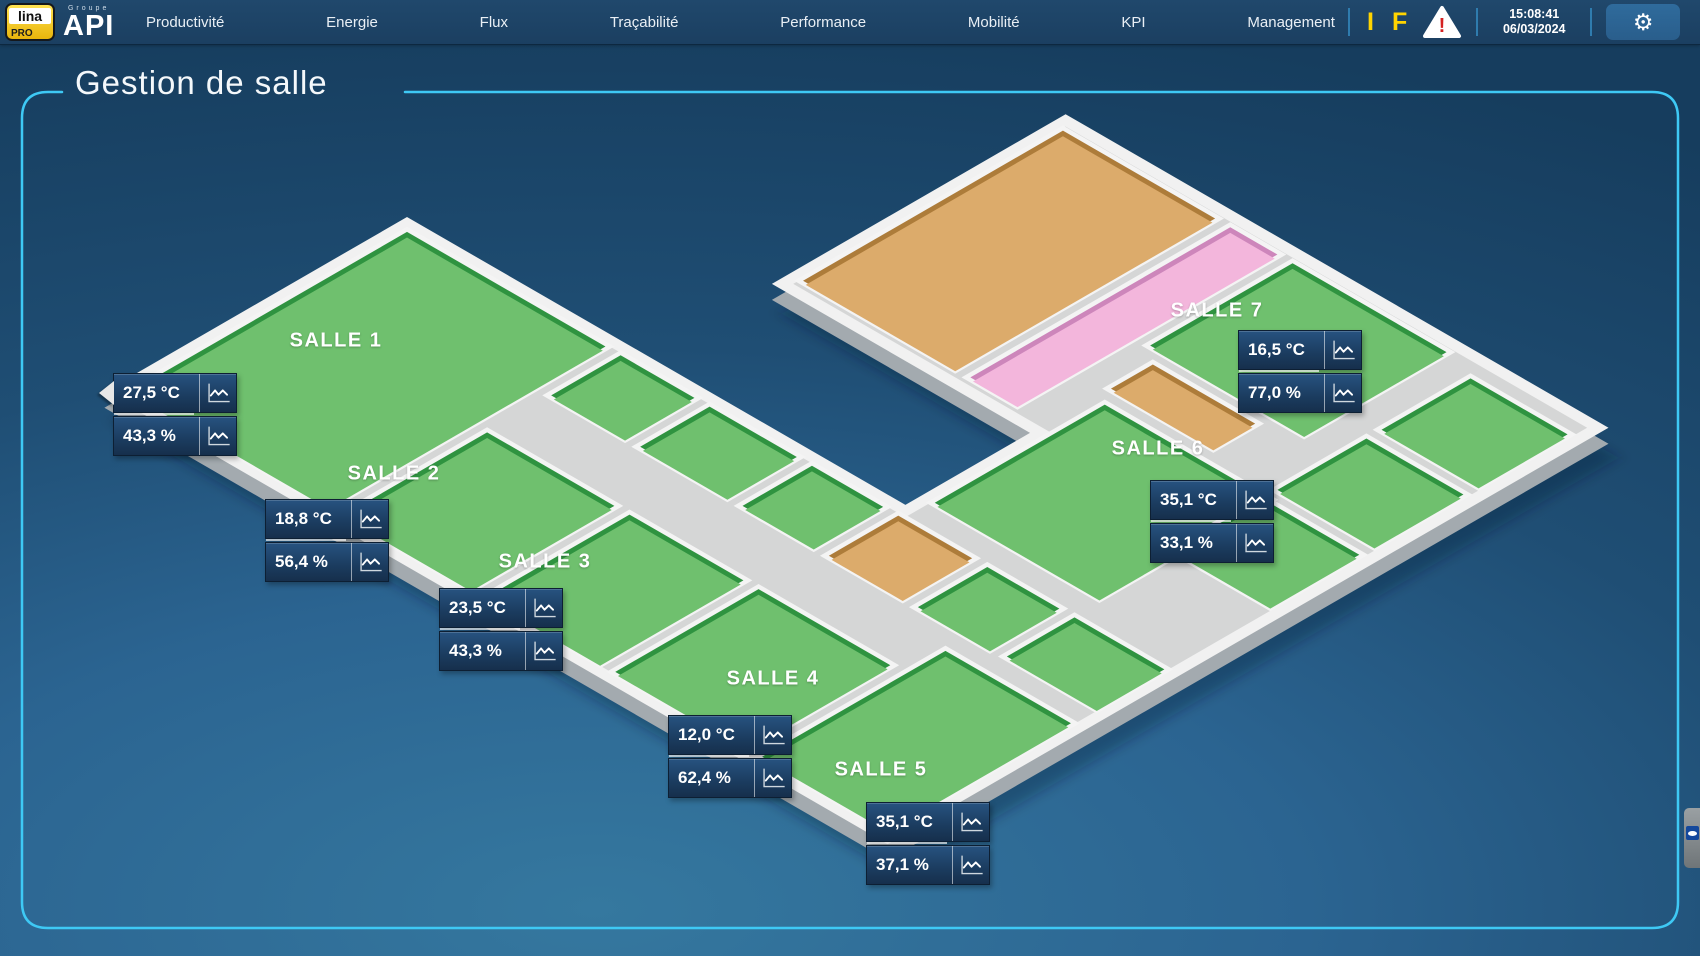  What do you see at coordinates (494, 22) in the screenshot?
I see `menu-item-flux: Flux` at bounding box center [494, 22].